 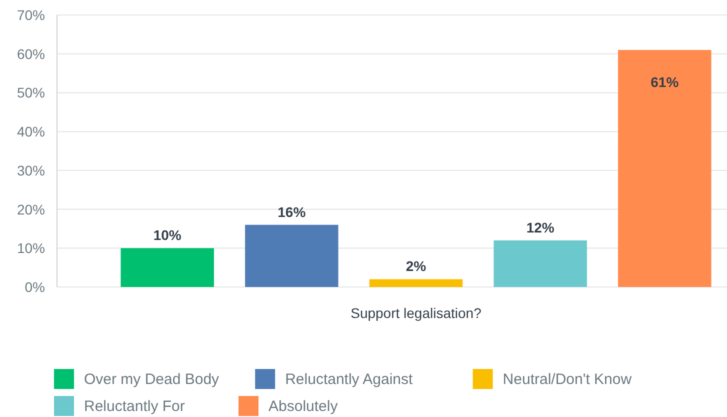 I want to click on legend-label: Over my Dead Body, so click(x=152, y=379).